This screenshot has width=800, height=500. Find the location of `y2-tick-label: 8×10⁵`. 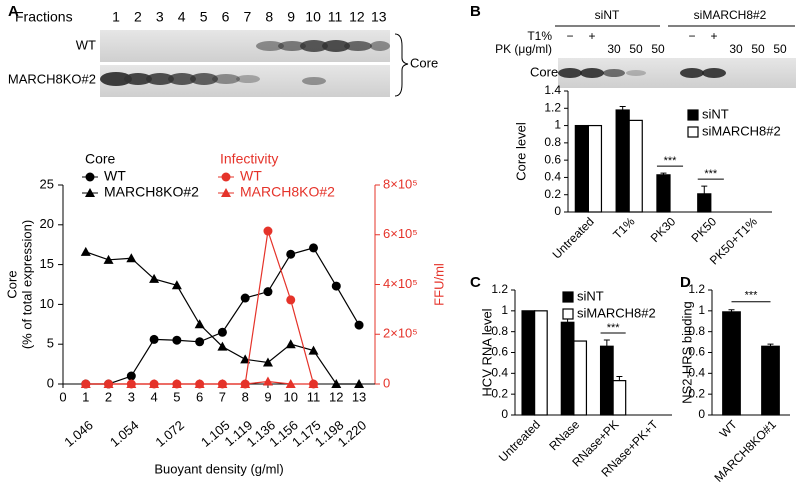

y2-tick-label: 8×10⁵ is located at coordinates (400, 183).